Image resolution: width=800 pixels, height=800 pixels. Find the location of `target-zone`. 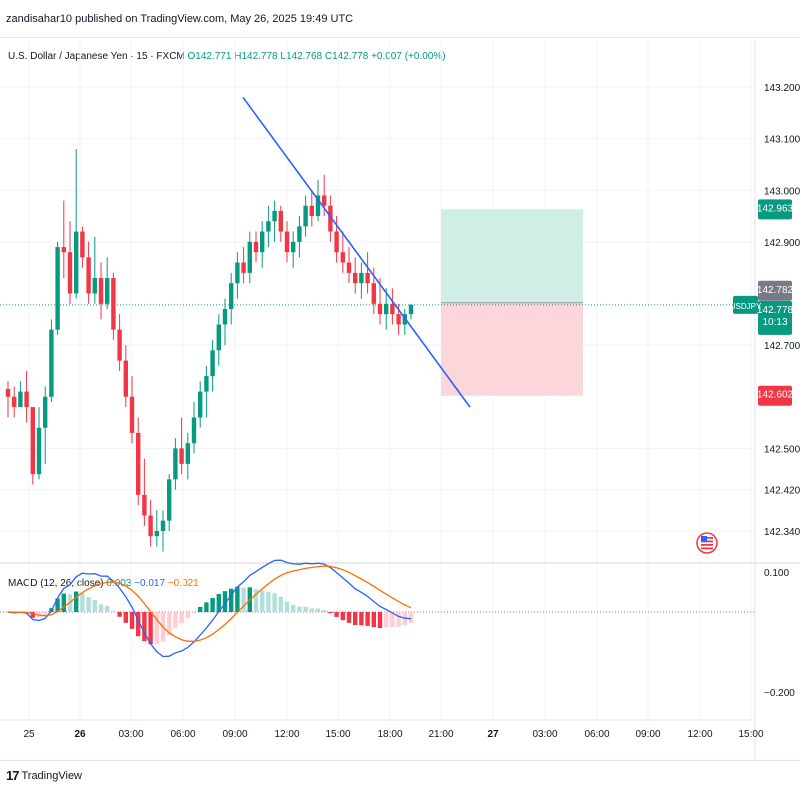

target-zone is located at coordinates (512, 256).